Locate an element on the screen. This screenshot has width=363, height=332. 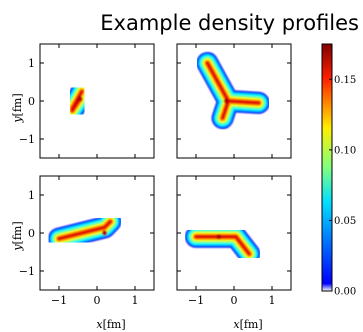
panel-background is located at coordinates (97, 101).